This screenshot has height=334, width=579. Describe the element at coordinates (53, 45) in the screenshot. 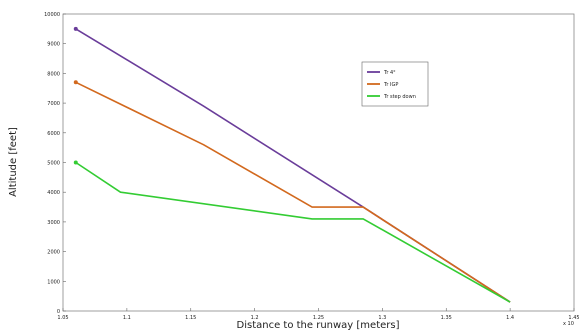

I see `y-tick-label: 9000` at that location.